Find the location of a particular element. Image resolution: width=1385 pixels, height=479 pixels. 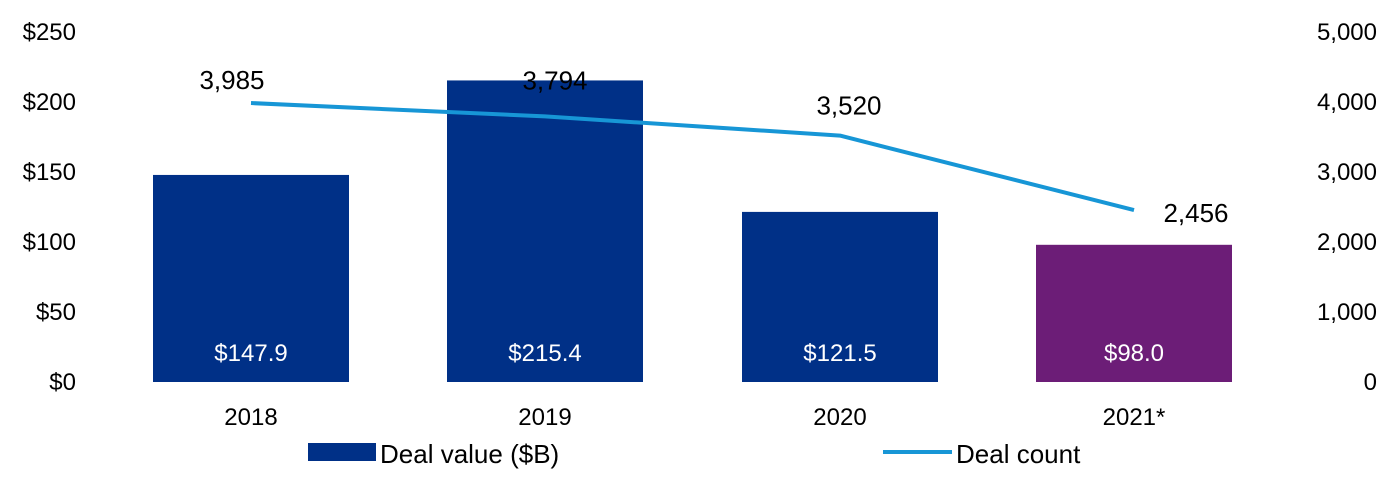

bar-value-label: $98.0 is located at coordinates (1134, 353).